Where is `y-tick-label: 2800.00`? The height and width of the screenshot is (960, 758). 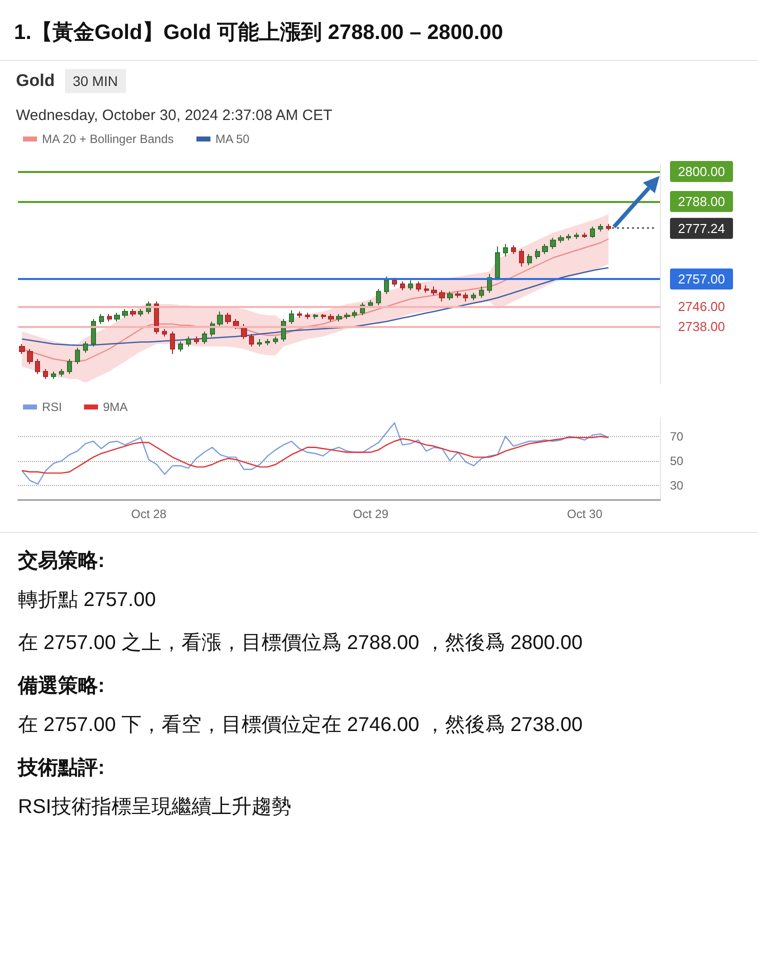
y-tick-label: 2800.00 is located at coordinates (701, 171).